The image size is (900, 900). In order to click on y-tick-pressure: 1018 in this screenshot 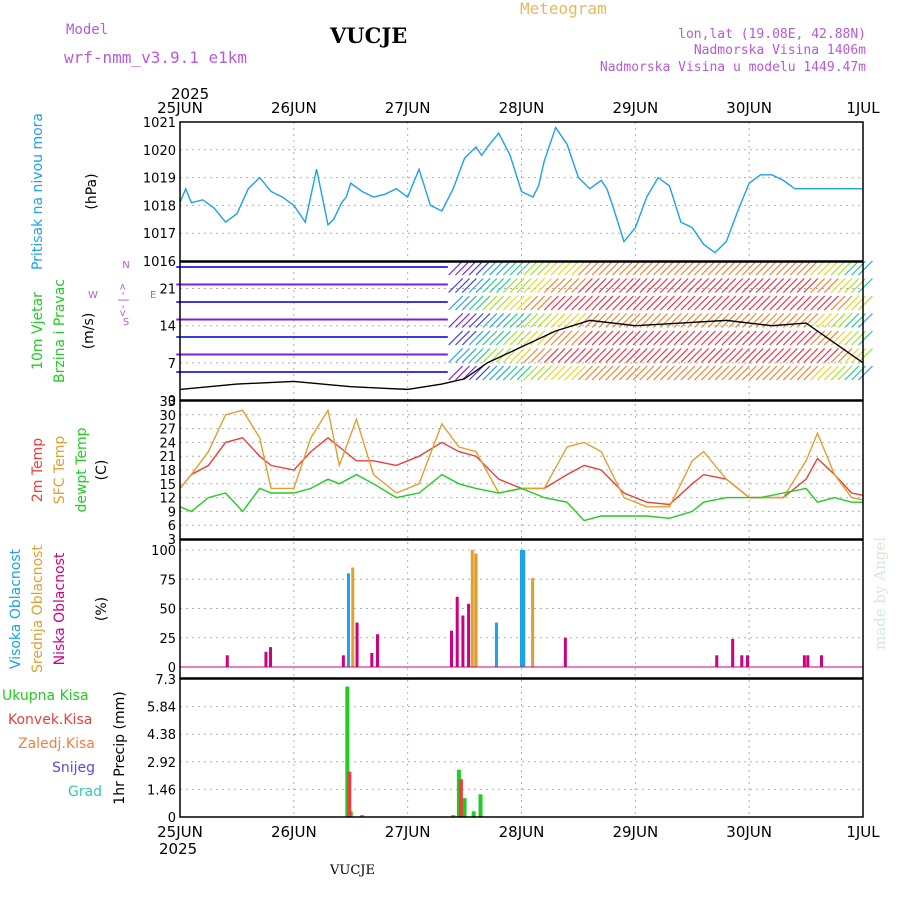, I will do `click(159, 206)`.